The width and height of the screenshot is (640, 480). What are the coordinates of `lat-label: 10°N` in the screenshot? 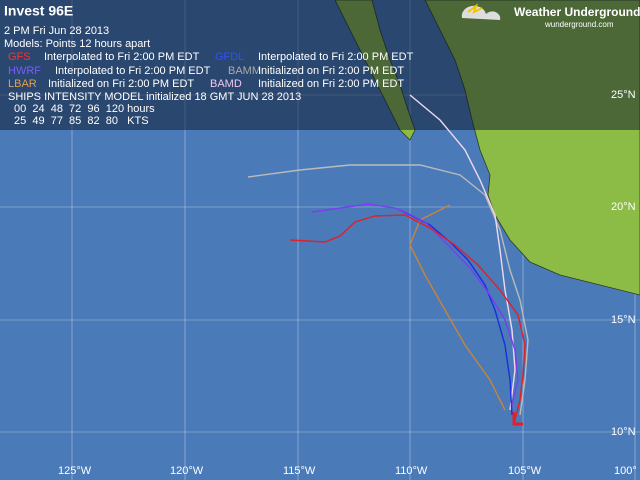 It's located at (623, 432).